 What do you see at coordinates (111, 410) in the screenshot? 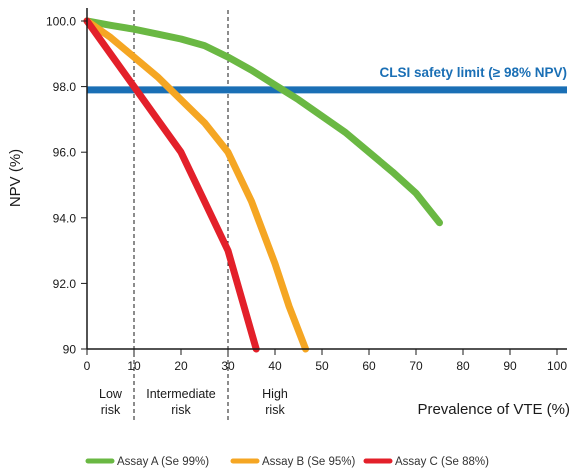
I see `zone-label-1-line2: risk` at bounding box center [111, 410].